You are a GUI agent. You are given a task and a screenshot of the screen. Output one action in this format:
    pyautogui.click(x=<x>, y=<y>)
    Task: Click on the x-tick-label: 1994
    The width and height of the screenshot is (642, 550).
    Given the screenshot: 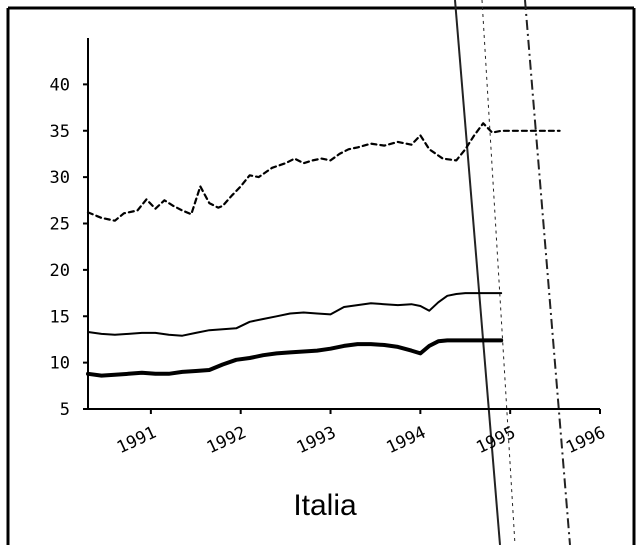 What is the action you would take?
    pyautogui.click(x=406, y=440)
    